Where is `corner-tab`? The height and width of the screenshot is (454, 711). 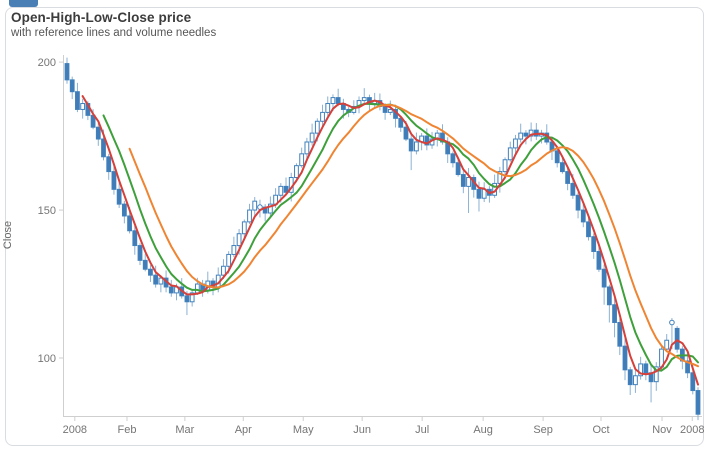
corner-tab is located at coordinates (23, 3).